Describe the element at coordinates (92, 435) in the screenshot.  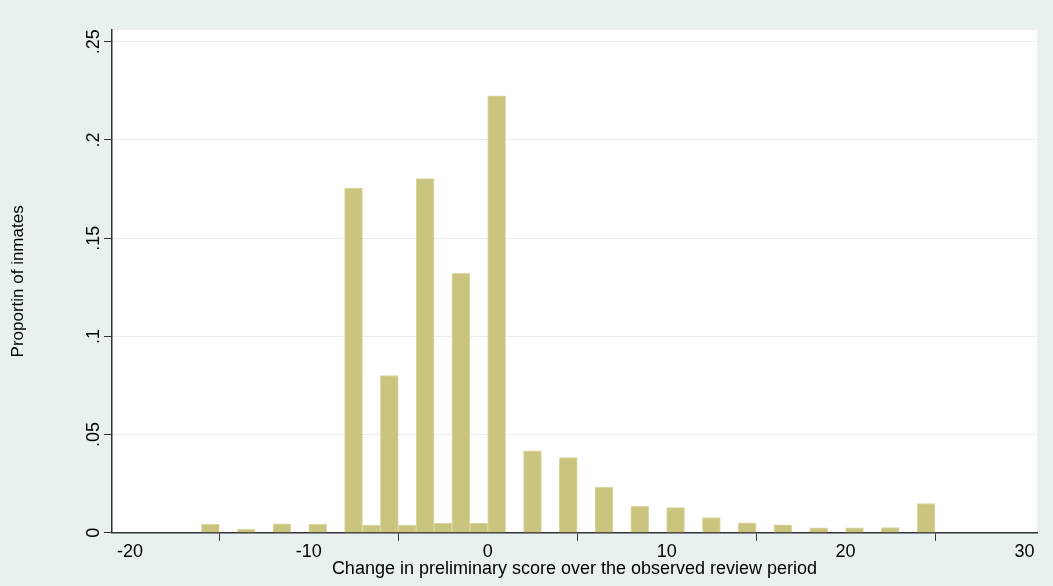
I see `y-tick-label: .05` at that location.